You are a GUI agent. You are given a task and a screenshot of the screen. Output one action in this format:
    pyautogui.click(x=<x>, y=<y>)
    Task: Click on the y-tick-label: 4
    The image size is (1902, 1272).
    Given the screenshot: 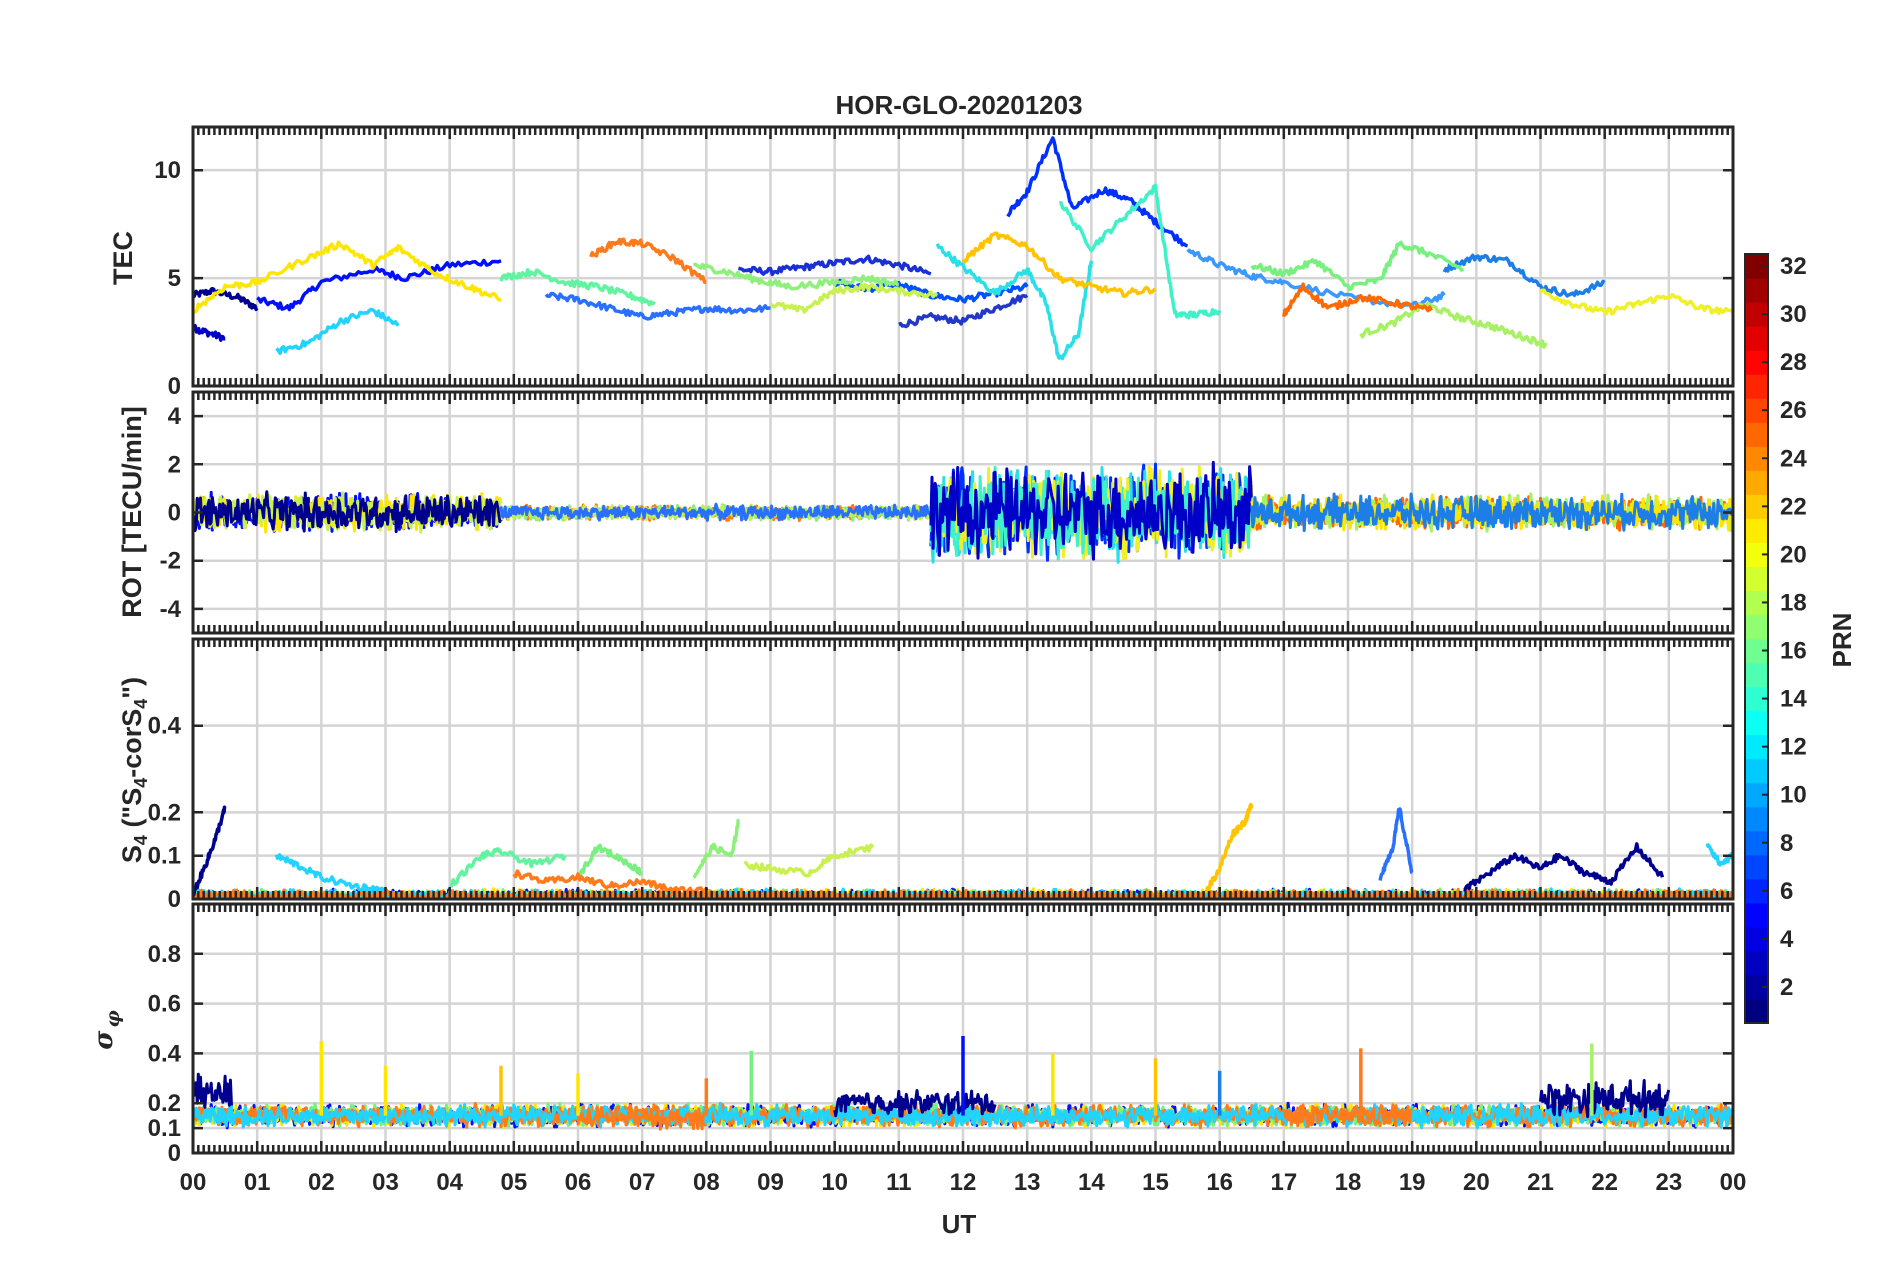 What is the action you would take?
    pyautogui.click(x=175, y=416)
    